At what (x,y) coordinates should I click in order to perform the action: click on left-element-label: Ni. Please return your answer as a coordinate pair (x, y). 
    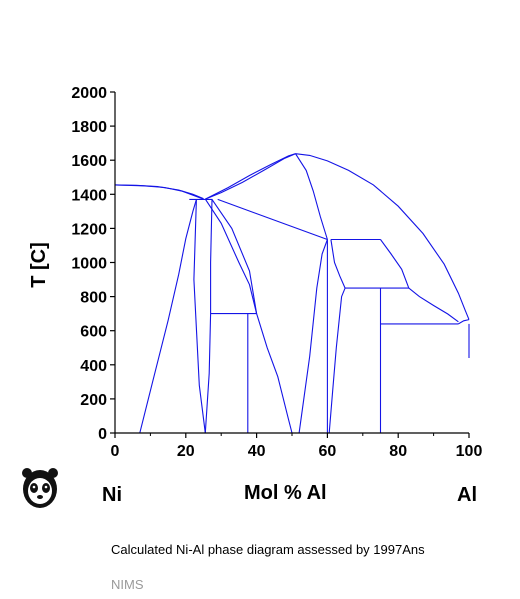
    Looking at the image, I should click on (112, 495).